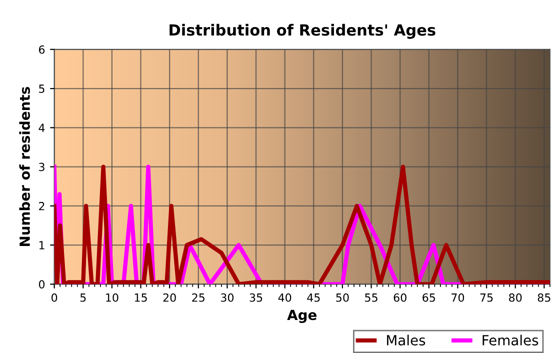 The width and height of the screenshot is (560, 353). What do you see at coordinates (41, 88) in the screenshot?
I see `y-tick-label: 5` at bounding box center [41, 88].